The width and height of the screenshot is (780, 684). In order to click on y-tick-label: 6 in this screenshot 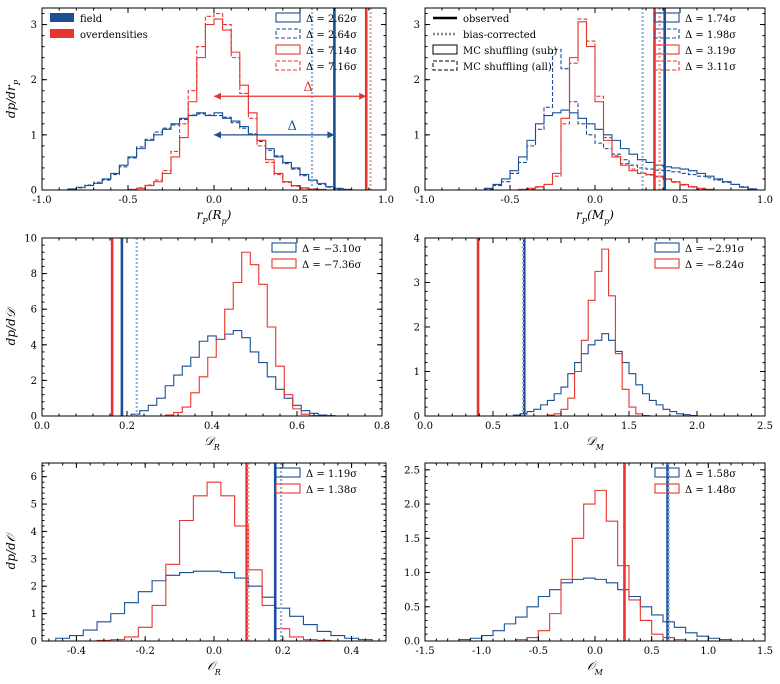, I will do `click(34, 310)`.